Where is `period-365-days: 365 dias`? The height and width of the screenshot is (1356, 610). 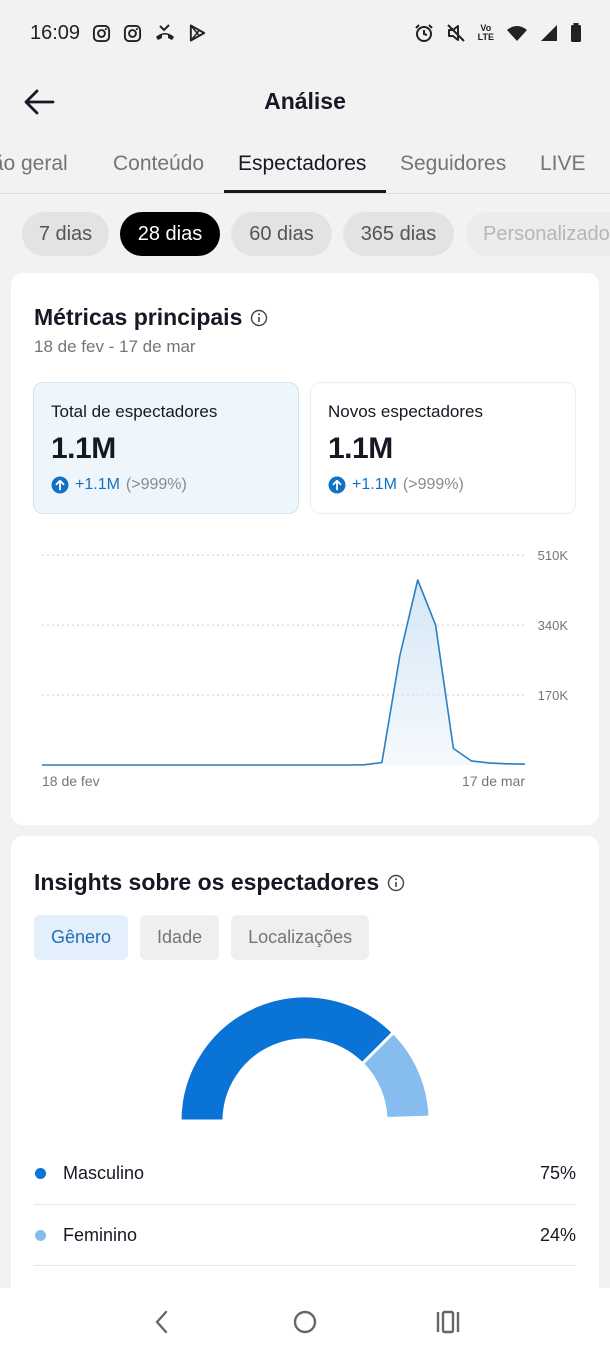
period-365-days: 365 dias is located at coordinates (398, 234).